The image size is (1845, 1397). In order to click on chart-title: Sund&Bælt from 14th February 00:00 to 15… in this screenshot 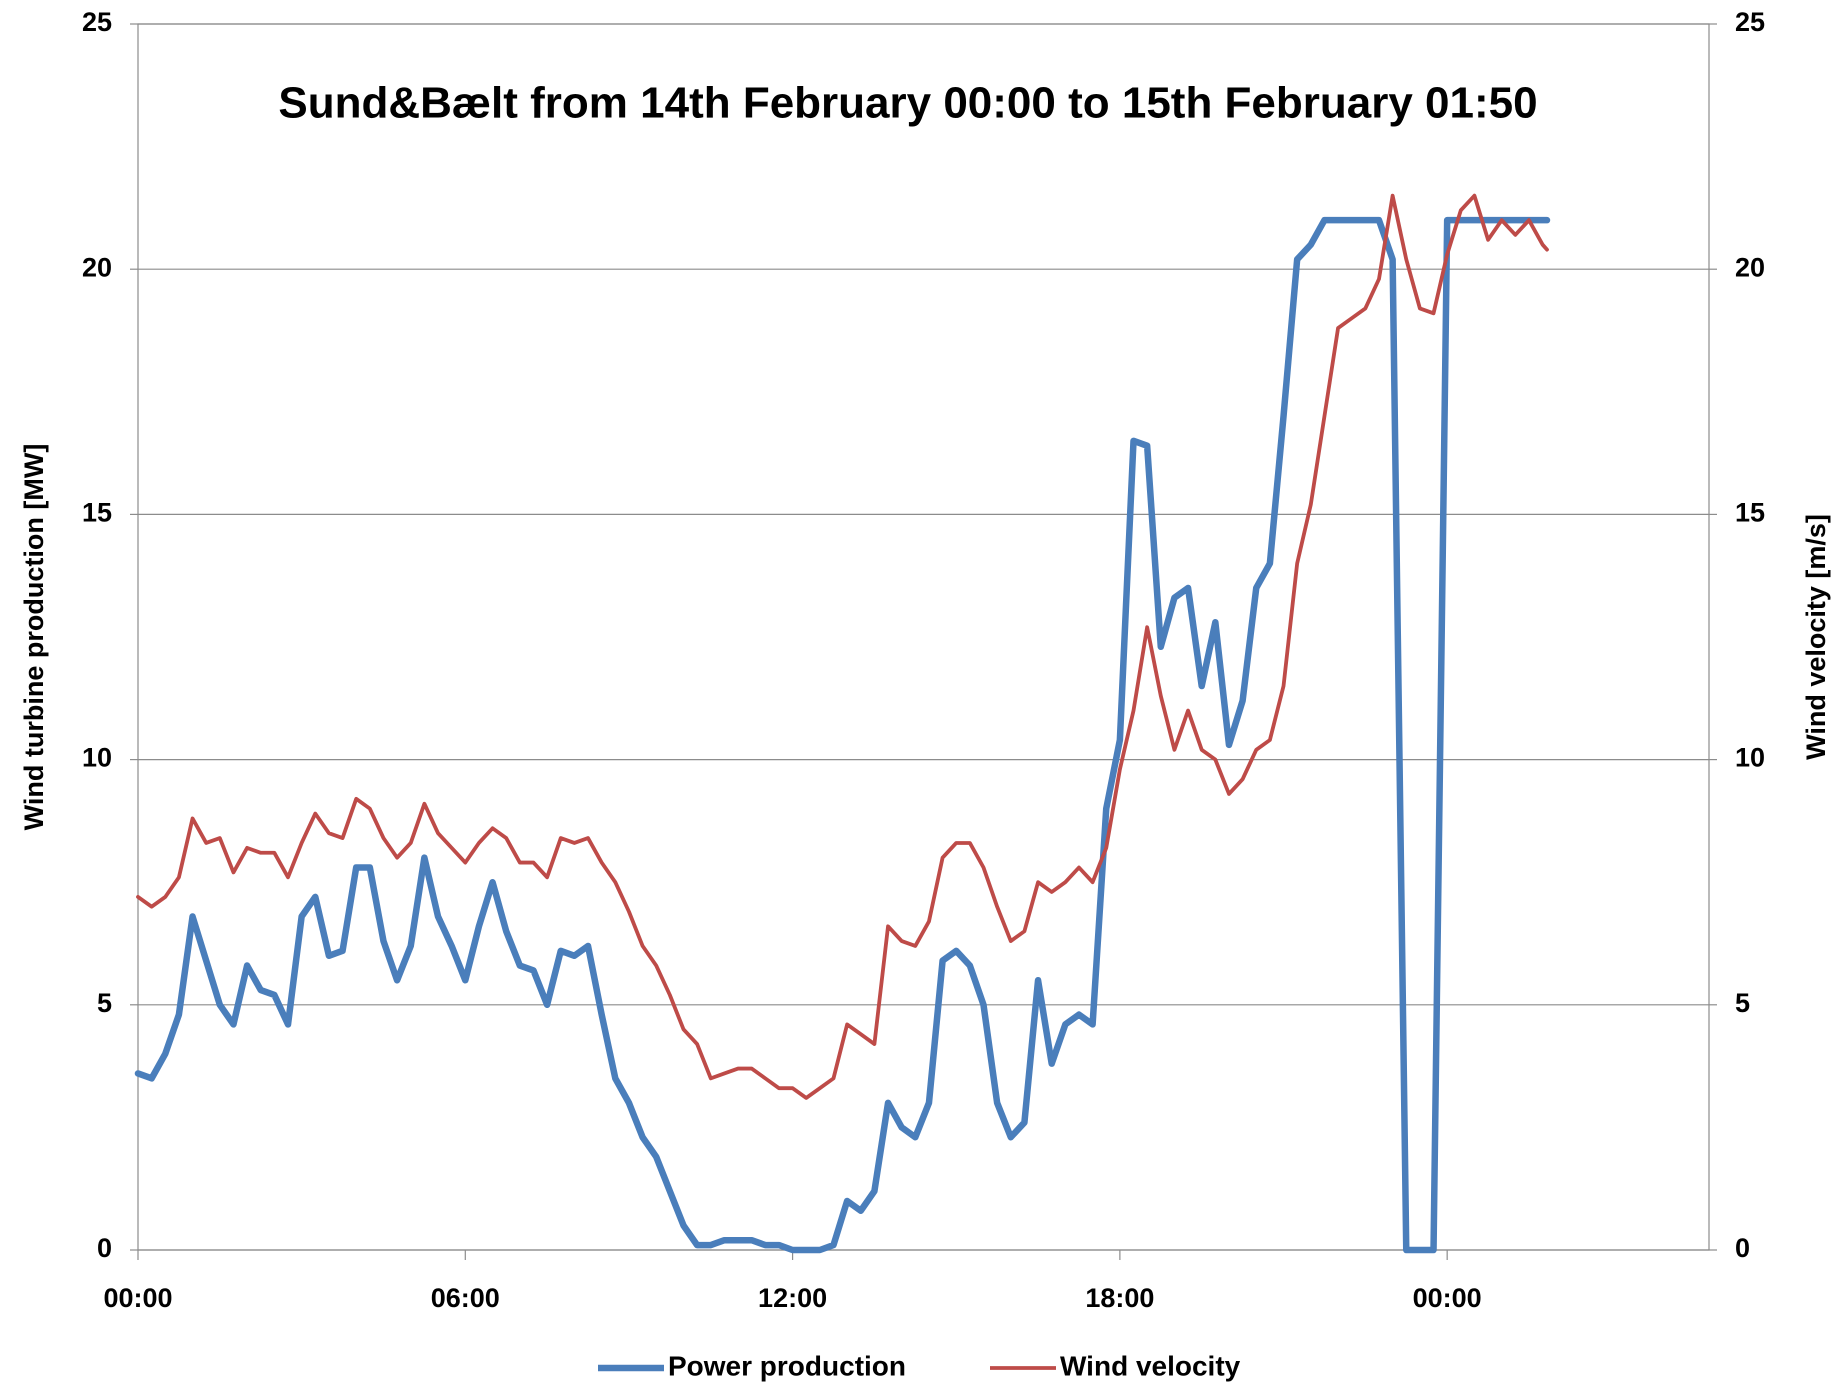, I will do `click(907, 103)`.